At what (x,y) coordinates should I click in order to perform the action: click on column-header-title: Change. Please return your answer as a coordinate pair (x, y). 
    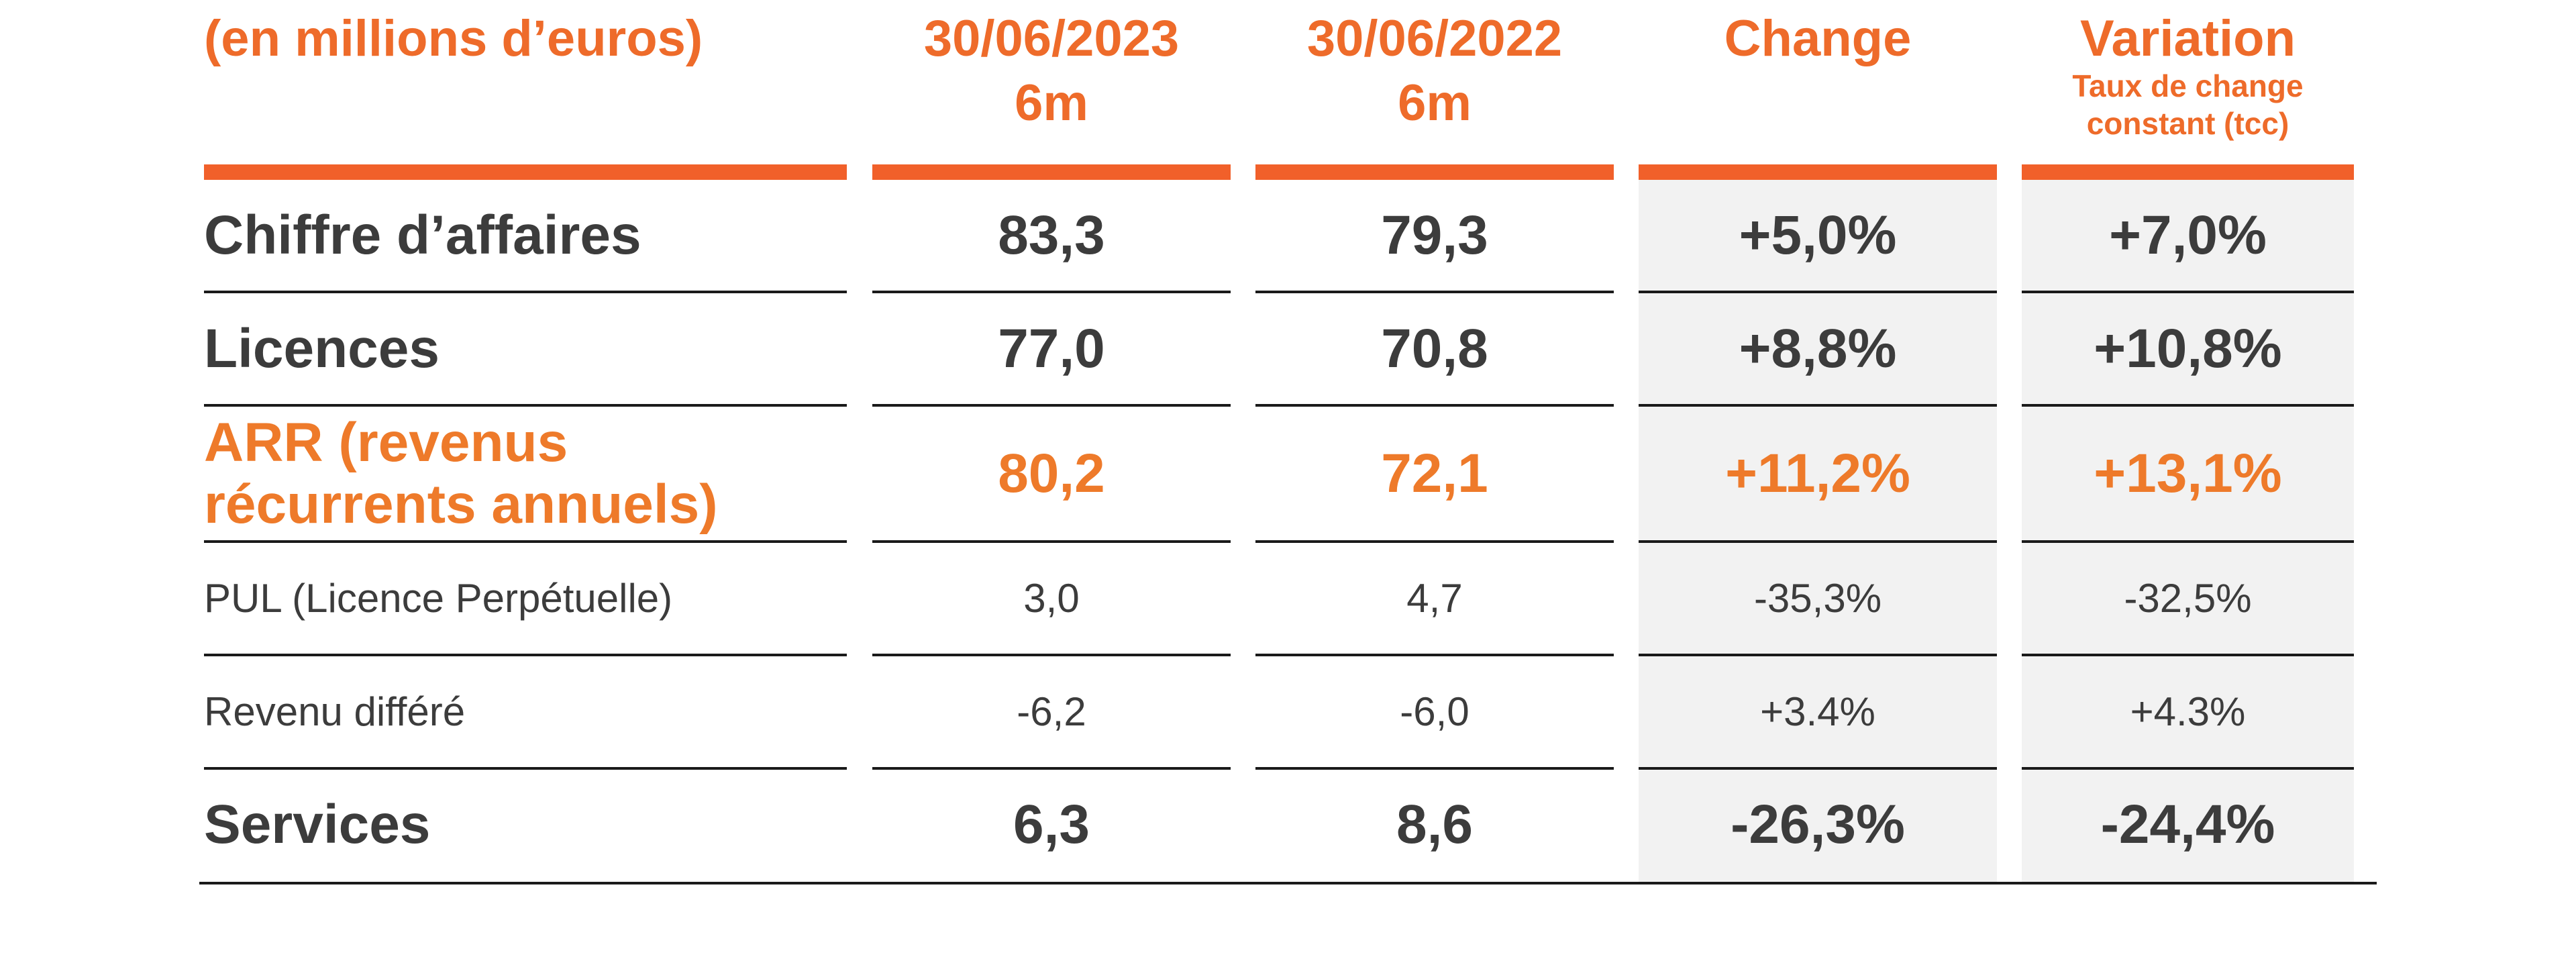
    Looking at the image, I should click on (1818, 38).